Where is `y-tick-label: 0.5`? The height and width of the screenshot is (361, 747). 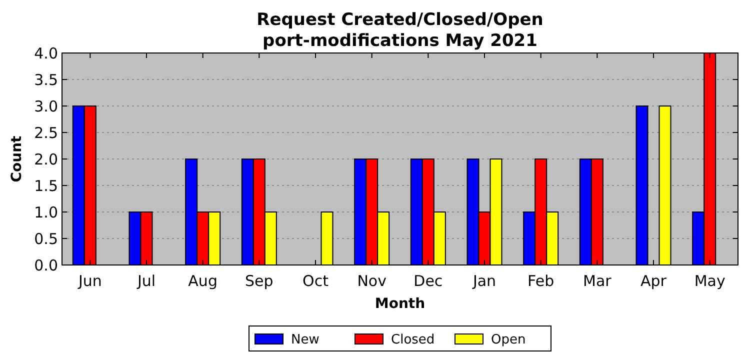 y-tick-label: 0.5 is located at coordinates (46, 239).